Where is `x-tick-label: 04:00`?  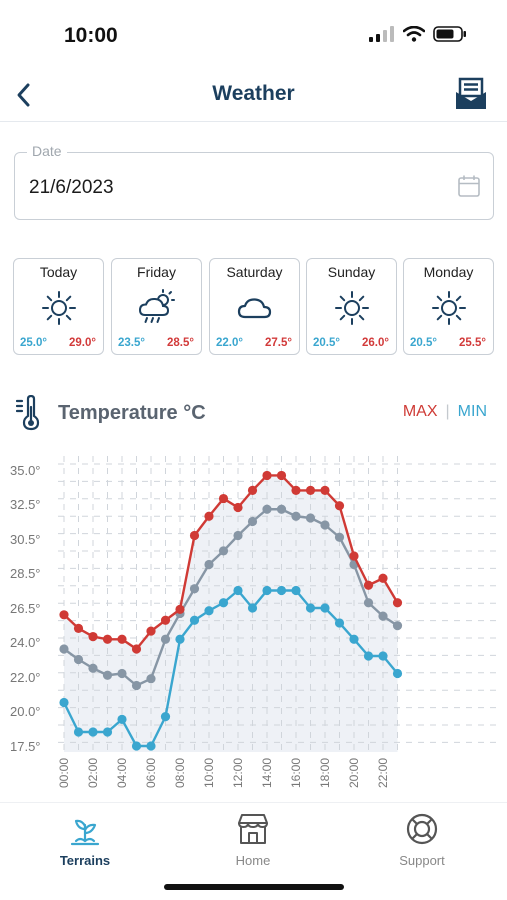 x-tick-label: 04:00 is located at coordinates (122, 773).